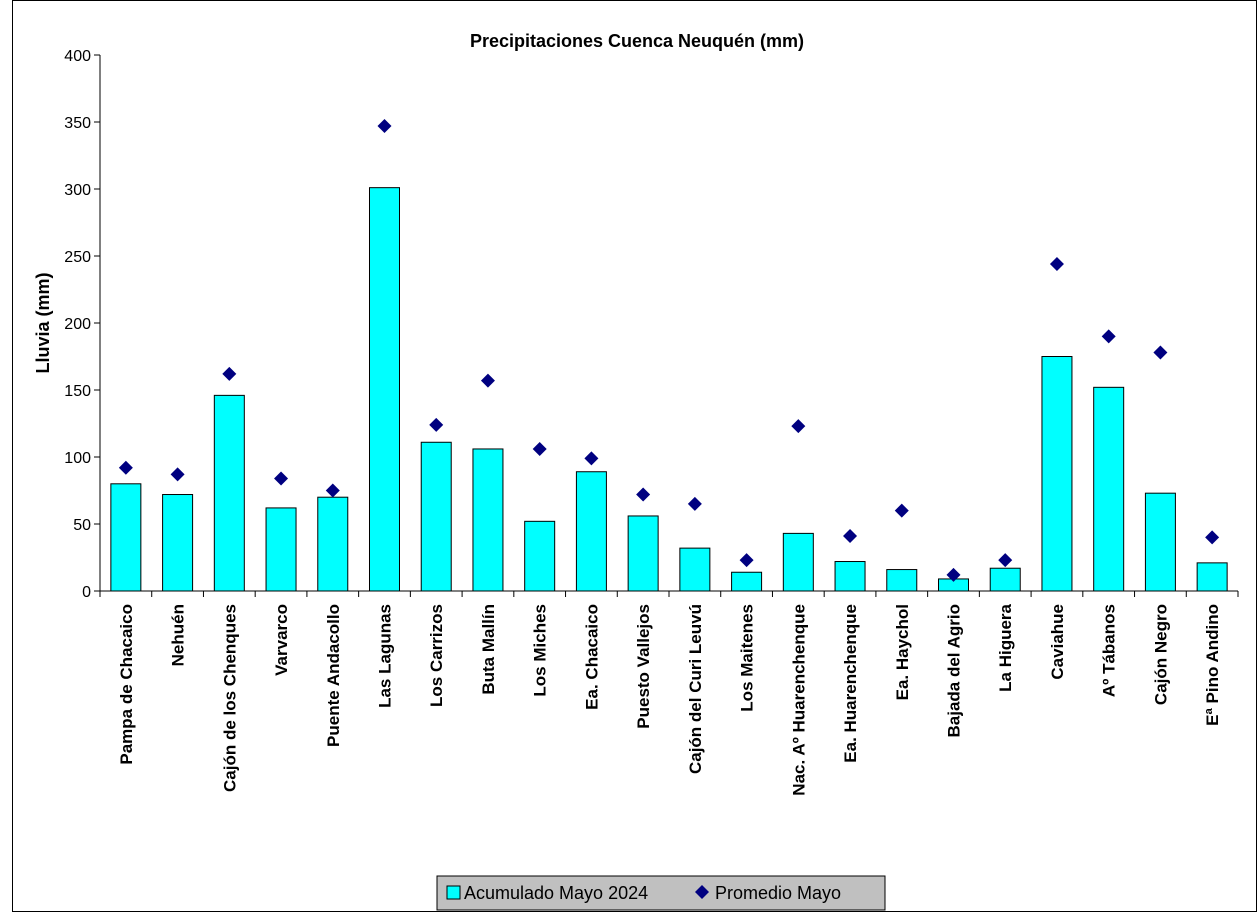 This screenshot has width=1260, height=915. Describe the element at coordinates (436, 655) in the screenshot. I see `x-tick-label: Los Carrizos` at that location.